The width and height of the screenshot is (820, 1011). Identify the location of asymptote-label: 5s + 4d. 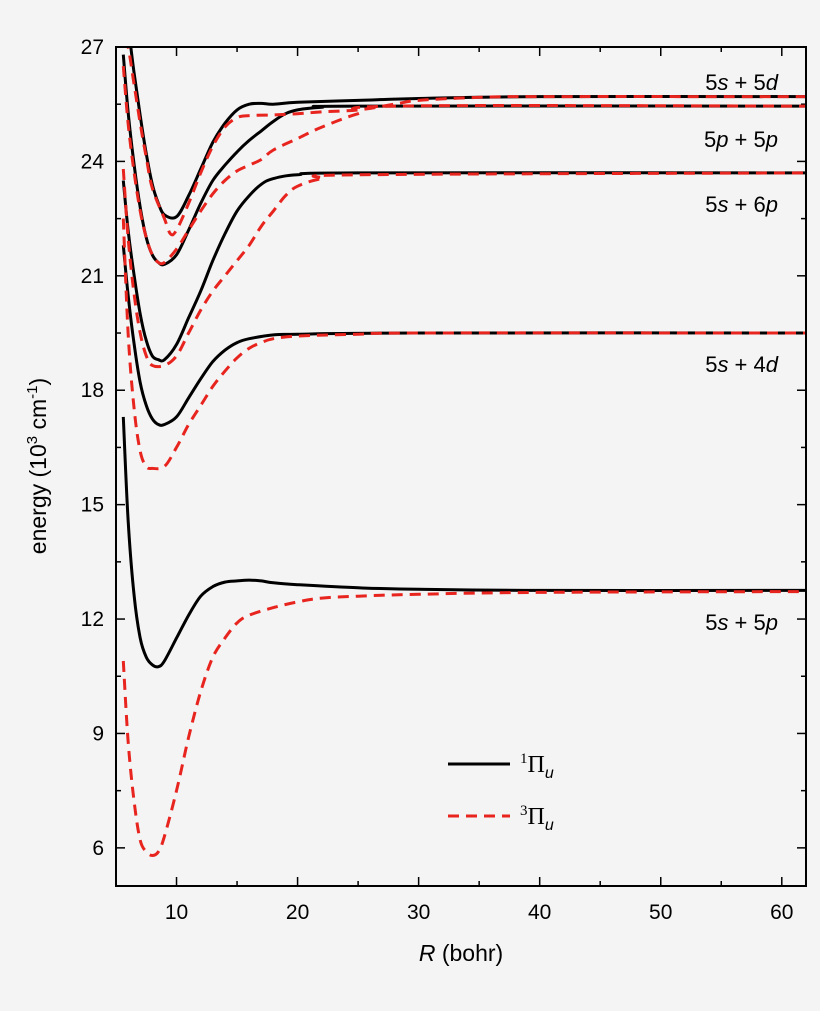
(742, 364).